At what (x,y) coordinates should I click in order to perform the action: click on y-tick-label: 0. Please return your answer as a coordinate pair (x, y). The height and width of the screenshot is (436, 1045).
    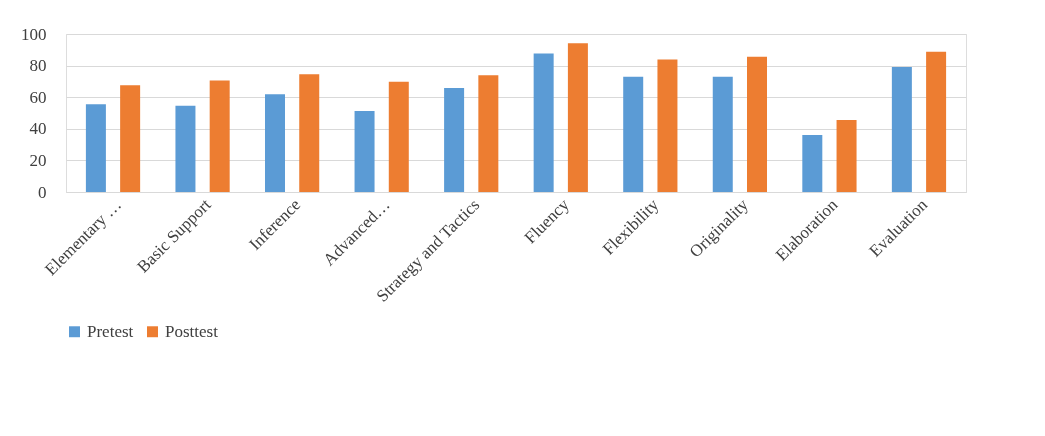
    Looking at the image, I should click on (42, 192).